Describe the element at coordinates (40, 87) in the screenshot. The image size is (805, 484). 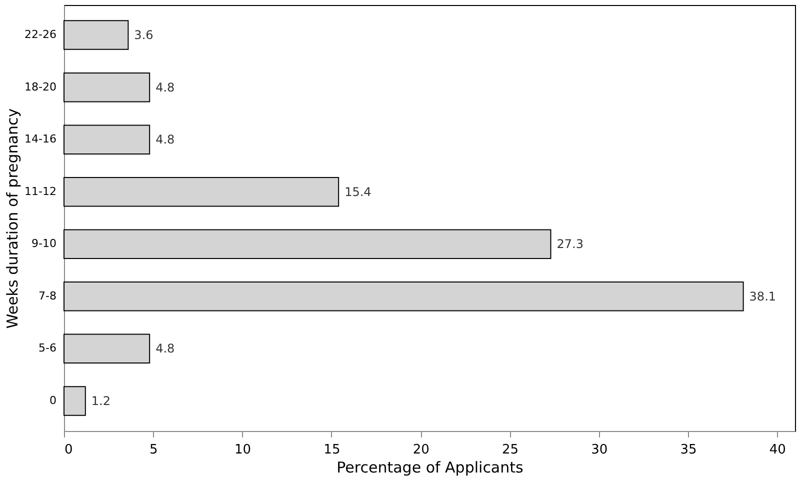
I see `y-tick-label: 18-20` at that location.